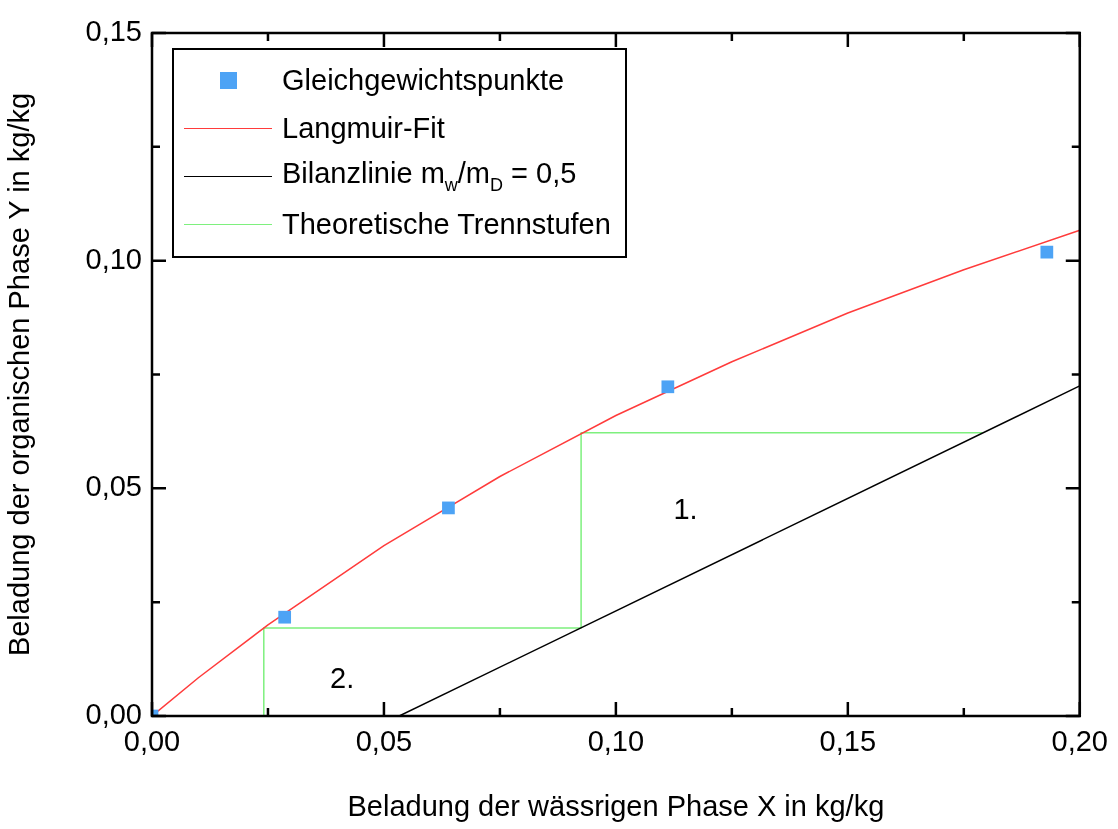  Describe the element at coordinates (113, 486) in the screenshot. I see `y-tick-label: 0,05` at that location.